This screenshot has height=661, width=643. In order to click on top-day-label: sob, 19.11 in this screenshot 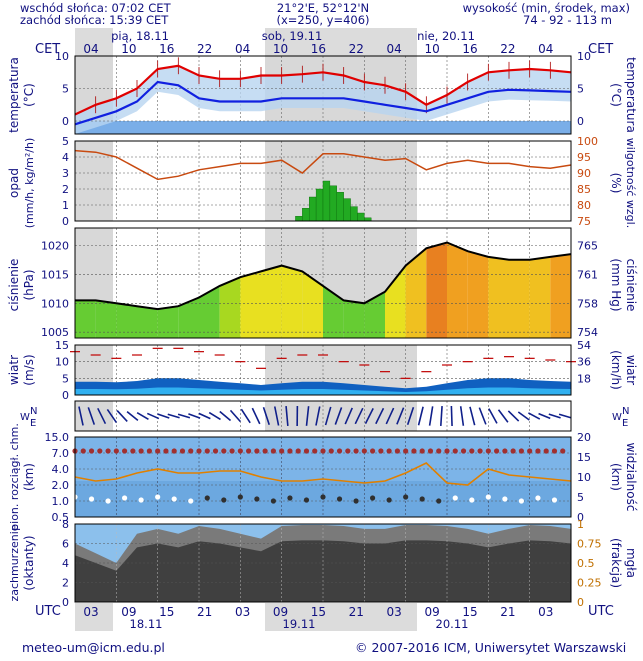, I will do `click(292, 36)`.